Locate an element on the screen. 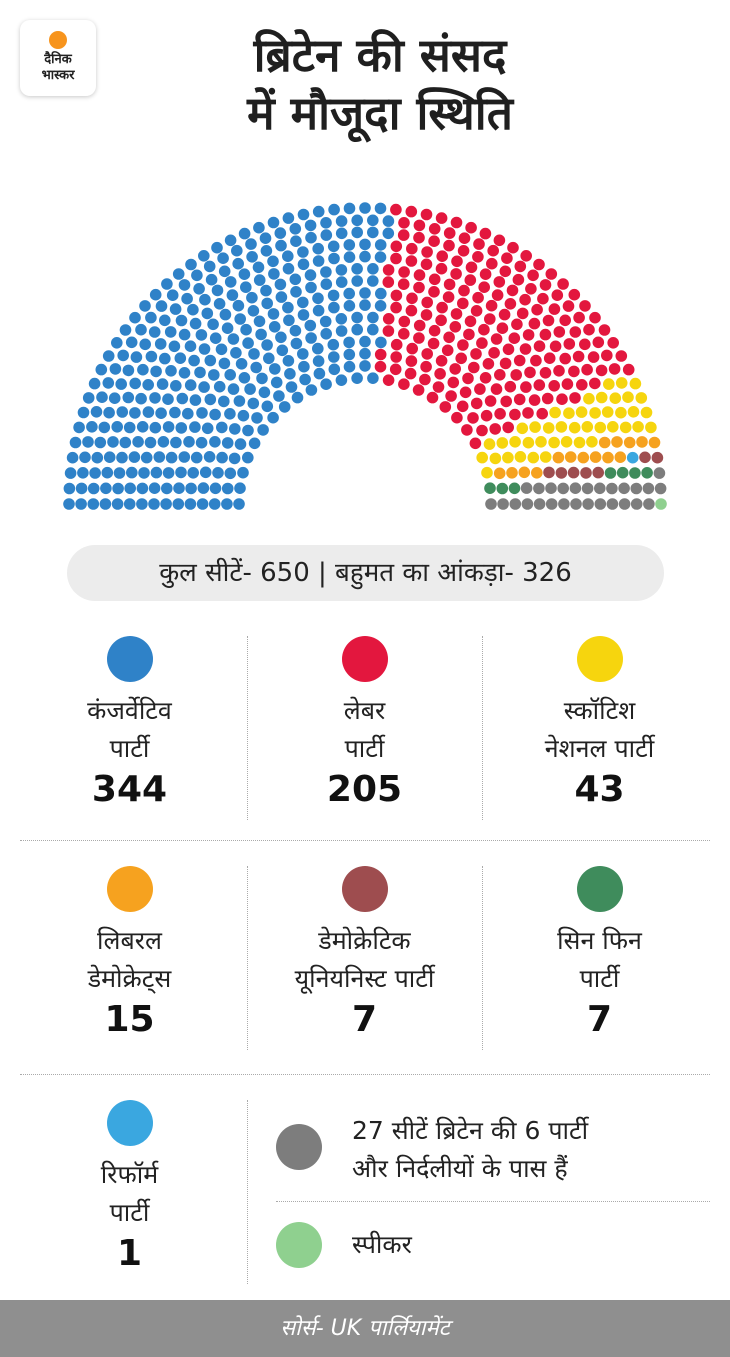 This screenshot has width=730, height=1357. conservative-dot is located at coordinates (129, 659).